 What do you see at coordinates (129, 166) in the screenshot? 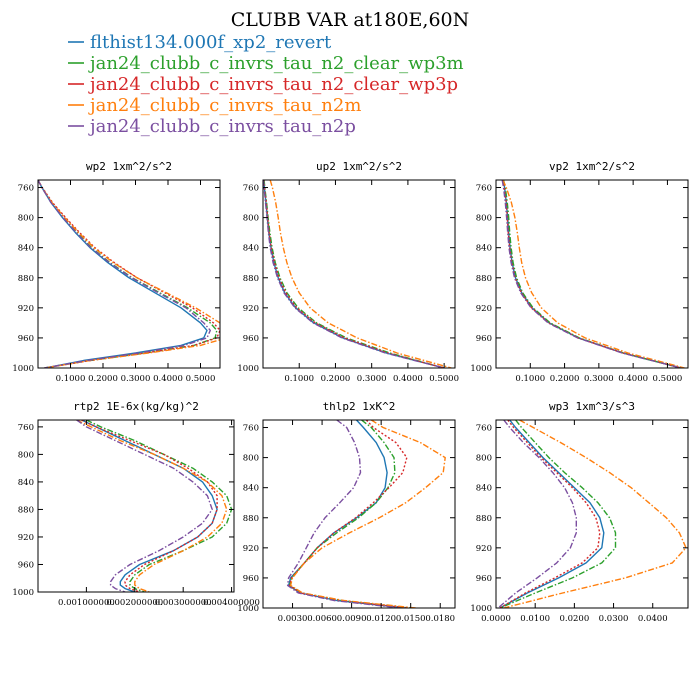
I see `panel-title: wp2 1xm^2/s^2` at bounding box center [129, 166].